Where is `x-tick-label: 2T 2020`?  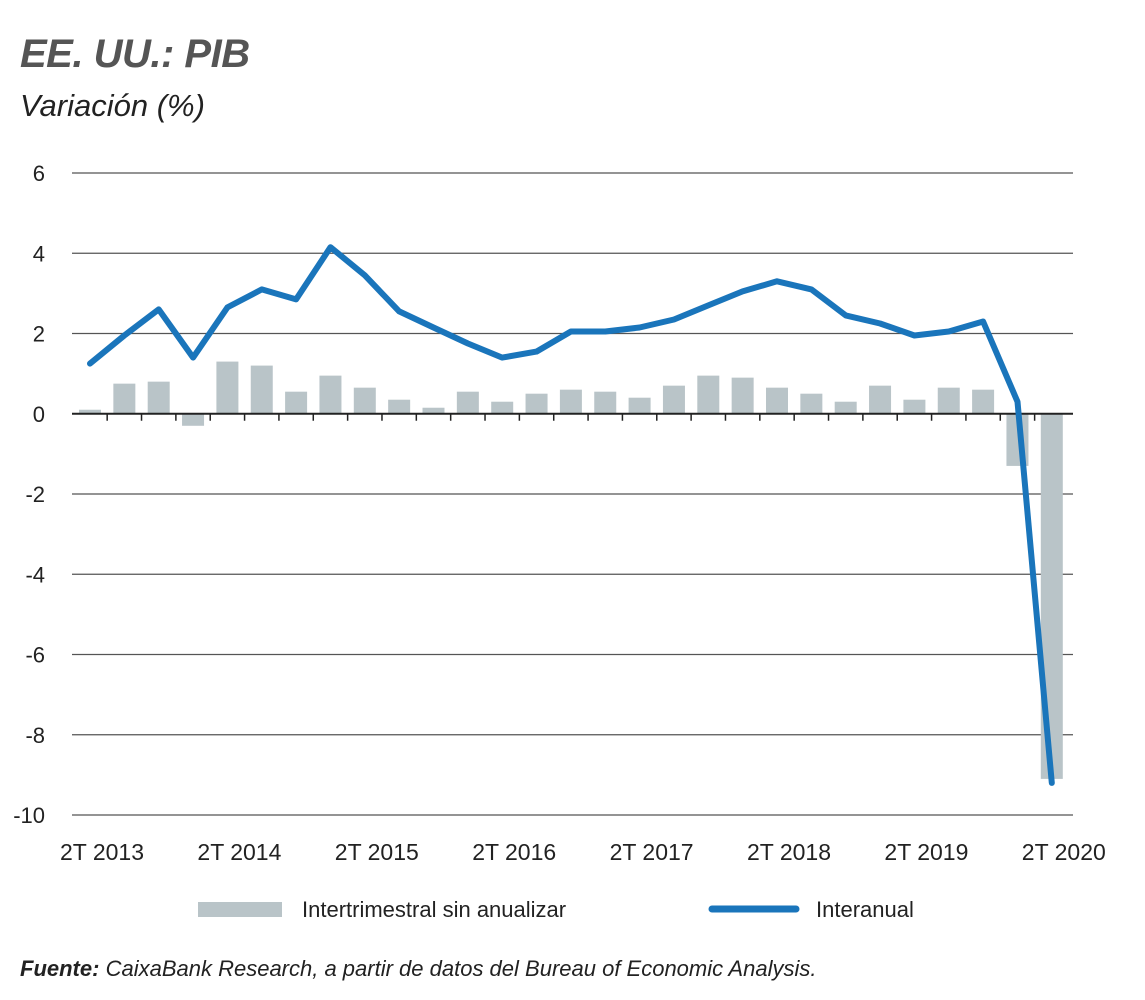 x-tick-label: 2T 2020 is located at coordinates (1064, 852).